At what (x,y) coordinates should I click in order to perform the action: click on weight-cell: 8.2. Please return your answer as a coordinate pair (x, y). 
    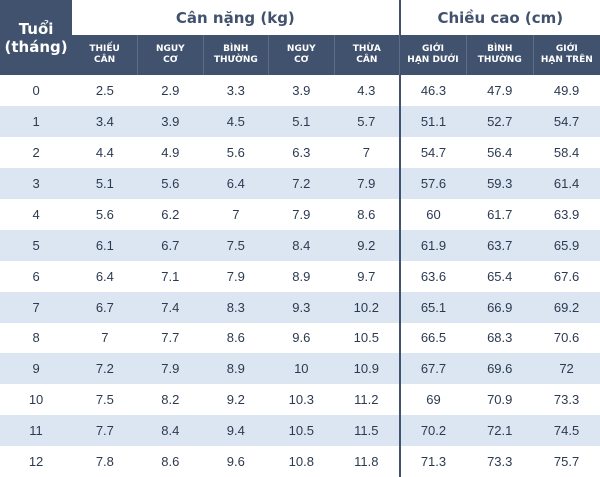
    Looking at the image, I should click on (170, 400).